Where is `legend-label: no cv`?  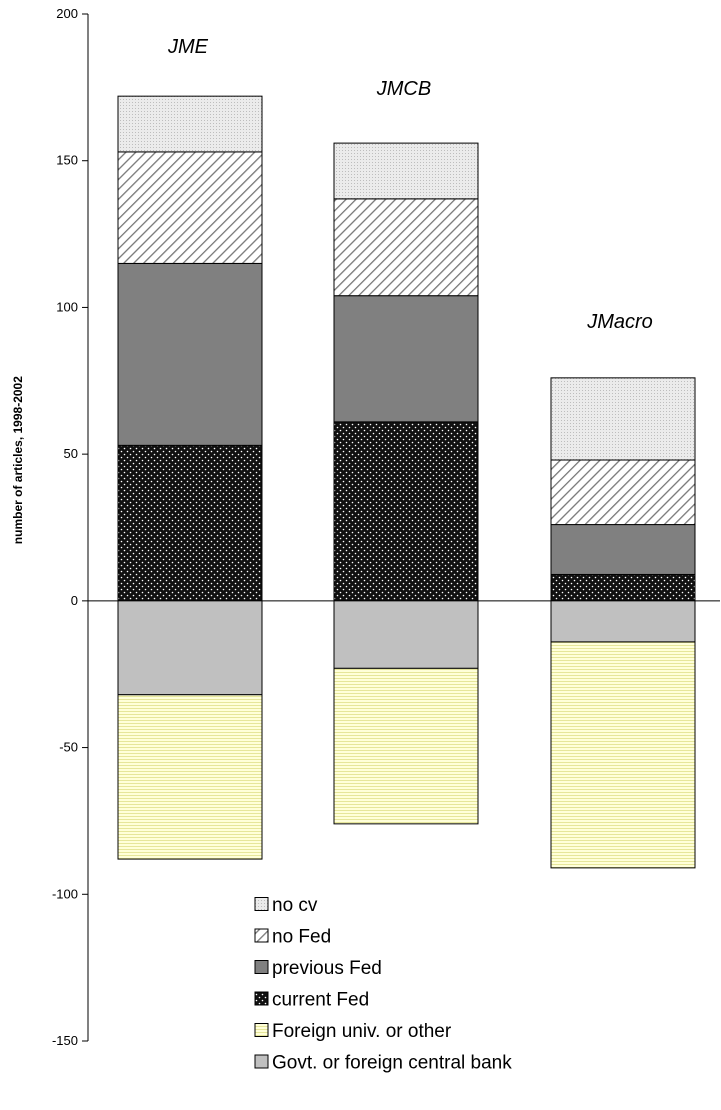
legend-label: no cv is located at coordinates (295, 905).